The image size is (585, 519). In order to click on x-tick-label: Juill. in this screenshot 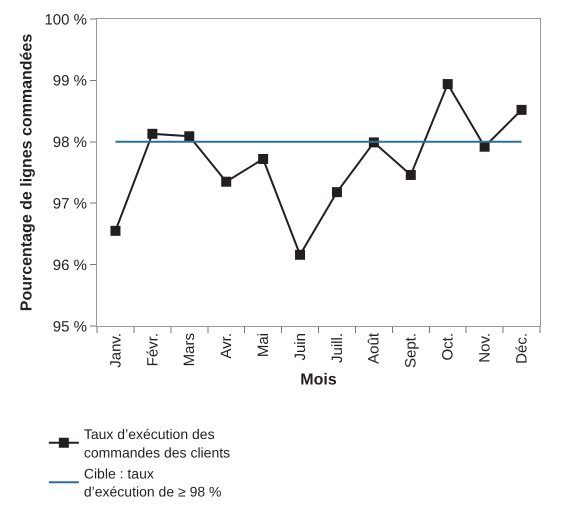, I will do `click(337, 348)`.